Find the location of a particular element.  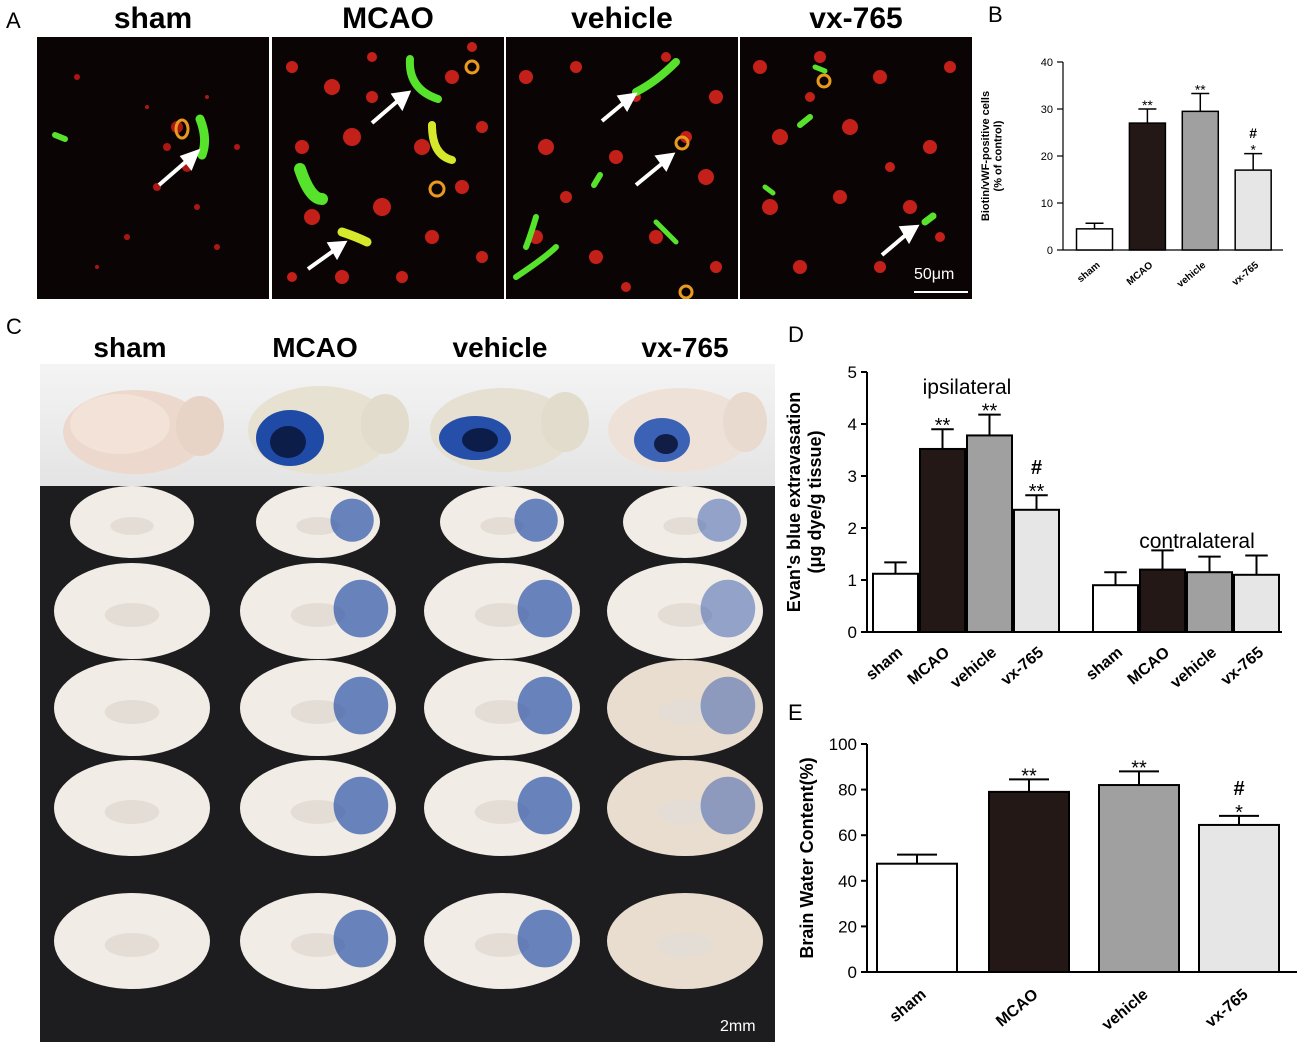

whole-brain-photo-row is located at coordinates (407, 425).